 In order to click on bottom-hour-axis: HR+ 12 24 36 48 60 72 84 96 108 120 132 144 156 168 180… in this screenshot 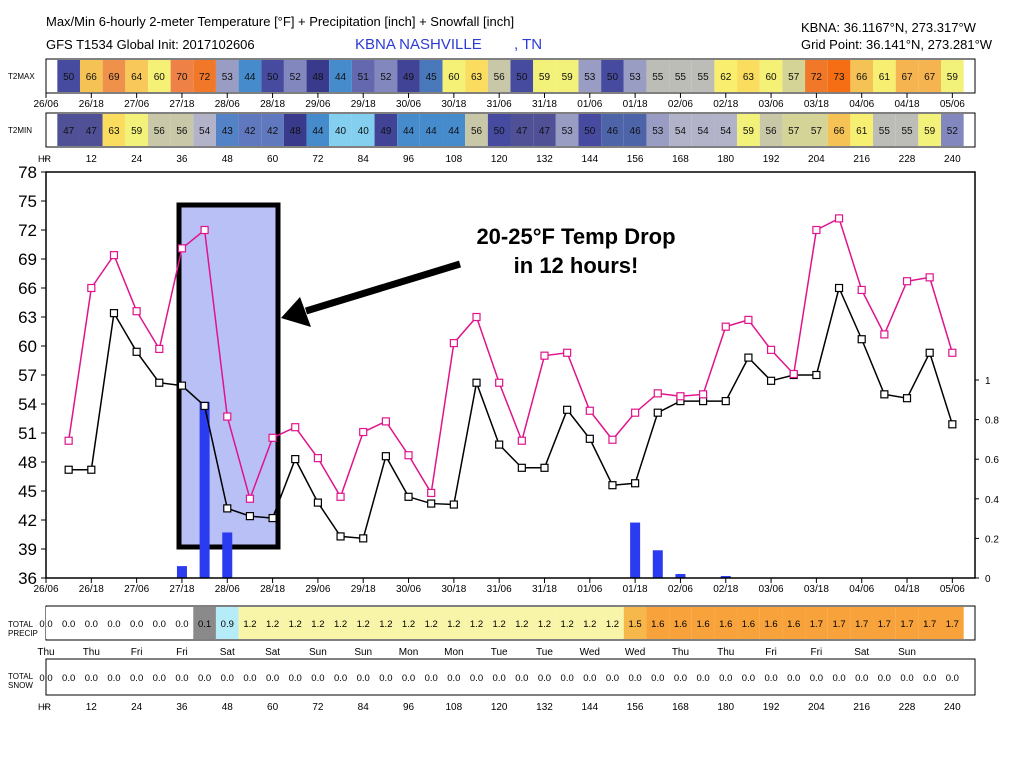, I will do `click(499, 707)`.